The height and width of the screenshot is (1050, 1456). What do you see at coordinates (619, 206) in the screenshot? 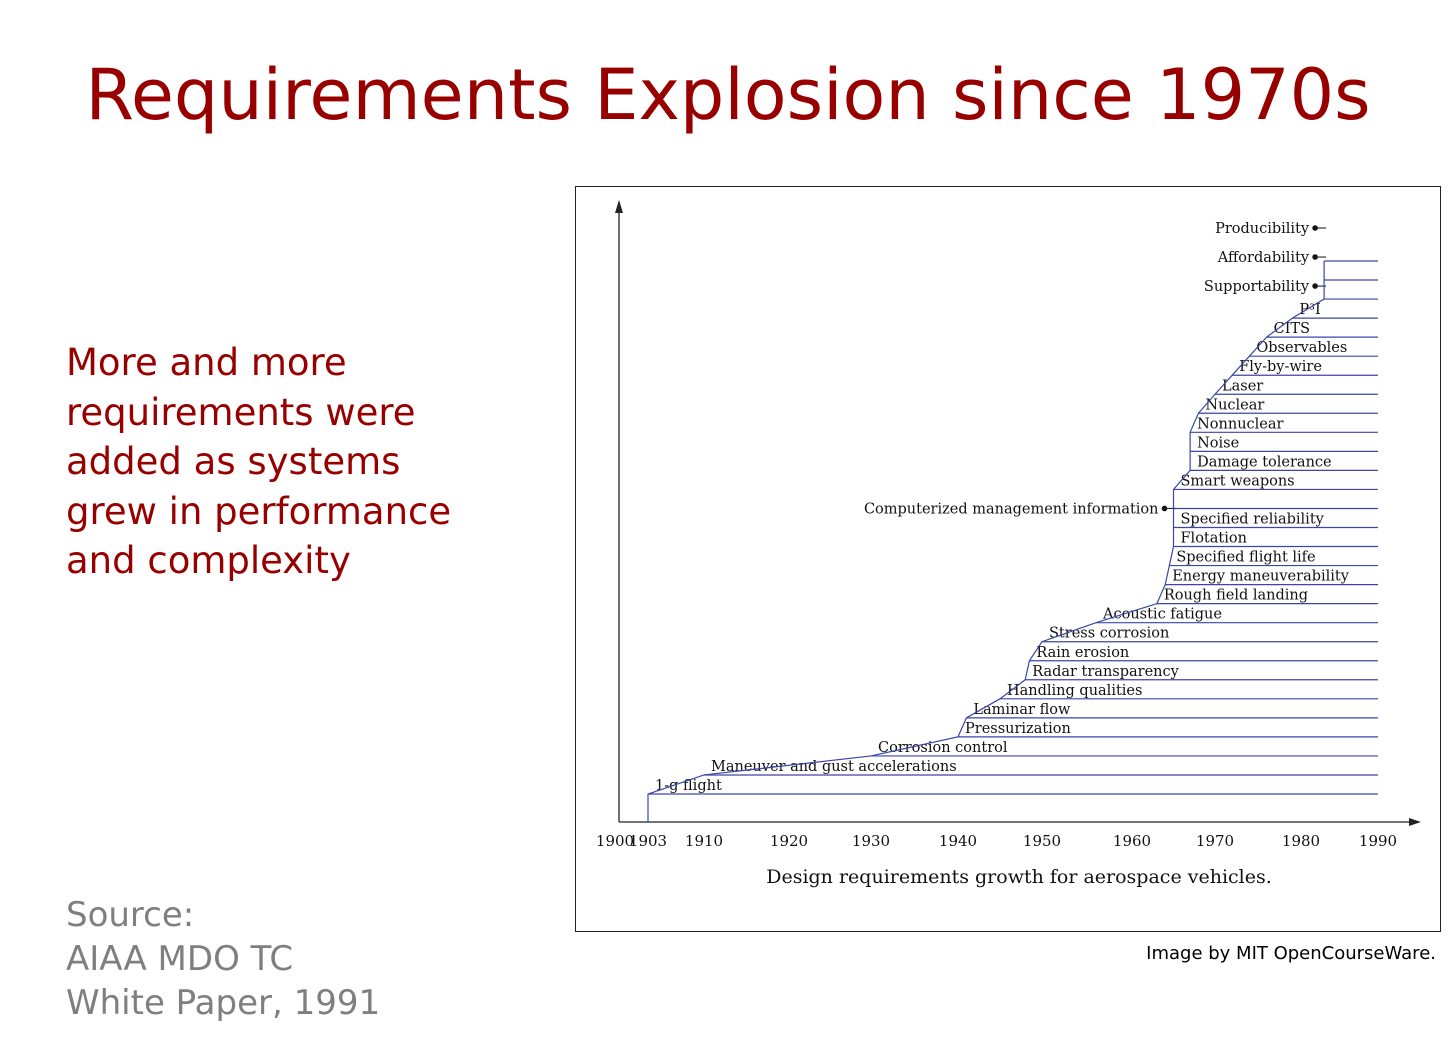
I see `y-axis-arrow` at bounding box center [619, 206].